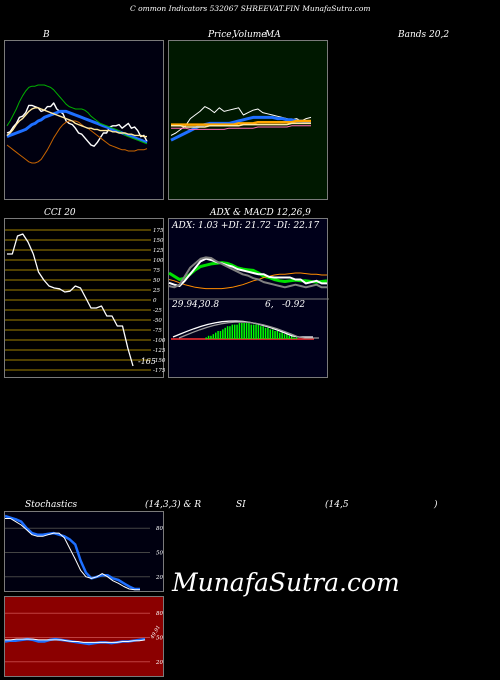 This screenshot has width=500, height=680. Describe the element at coordinates (159, 663) in the screenshot. I see `rsi-tick-label: 20` at that location.